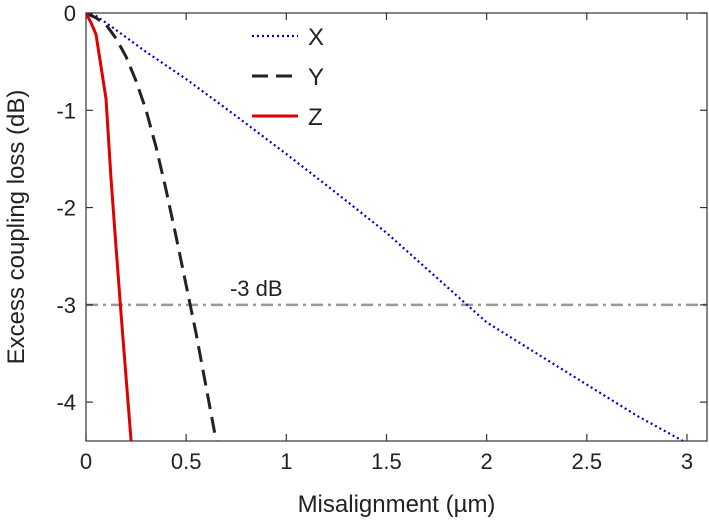  What do you see at coordinates (288, 77) in the screenshot?
I see `legend: XYZ` at bounding box center [288, 77].